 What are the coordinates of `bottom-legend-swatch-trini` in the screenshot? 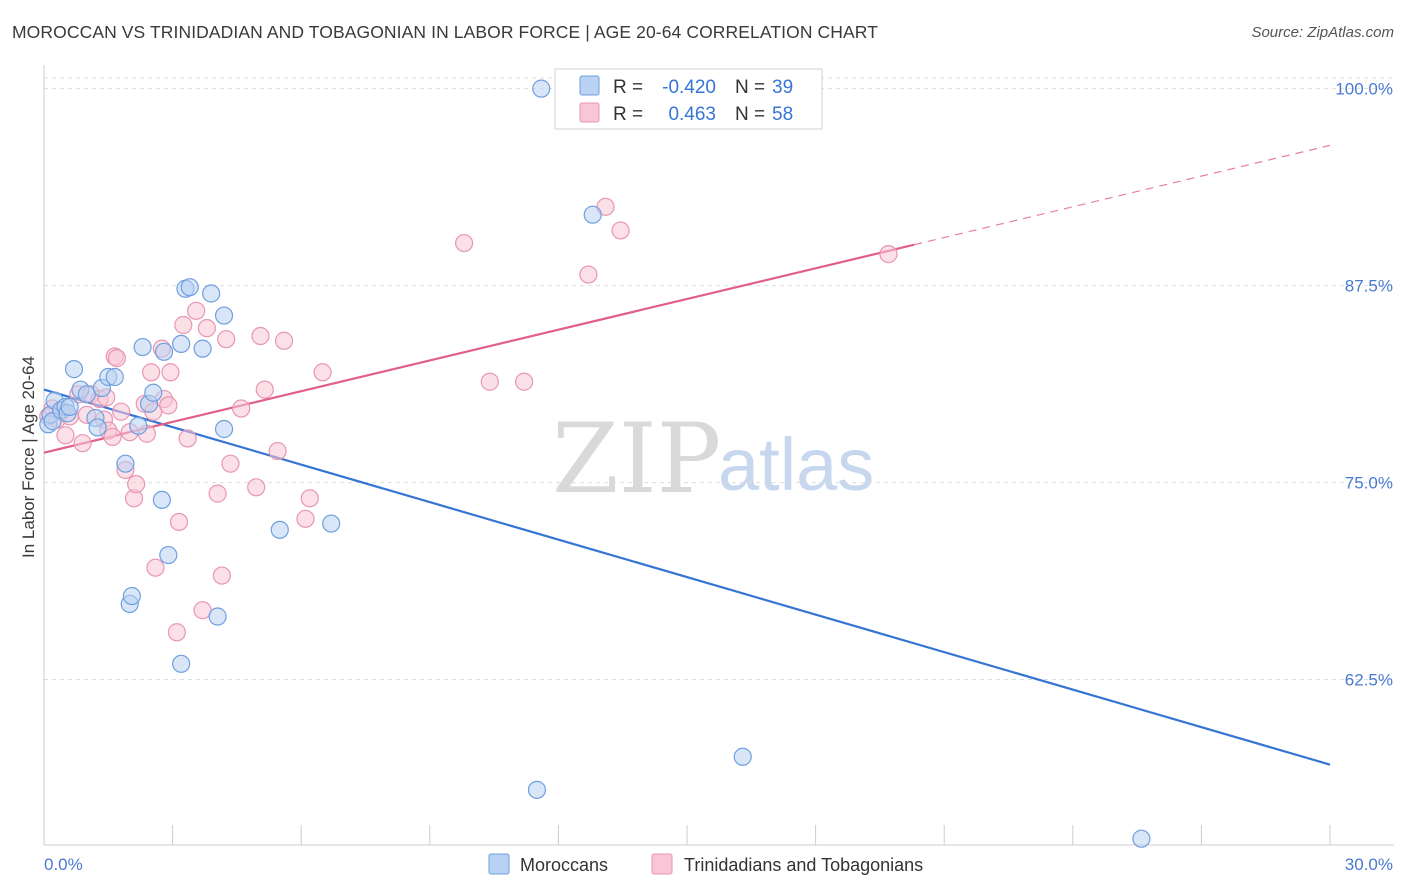 It's located at (662, 864).